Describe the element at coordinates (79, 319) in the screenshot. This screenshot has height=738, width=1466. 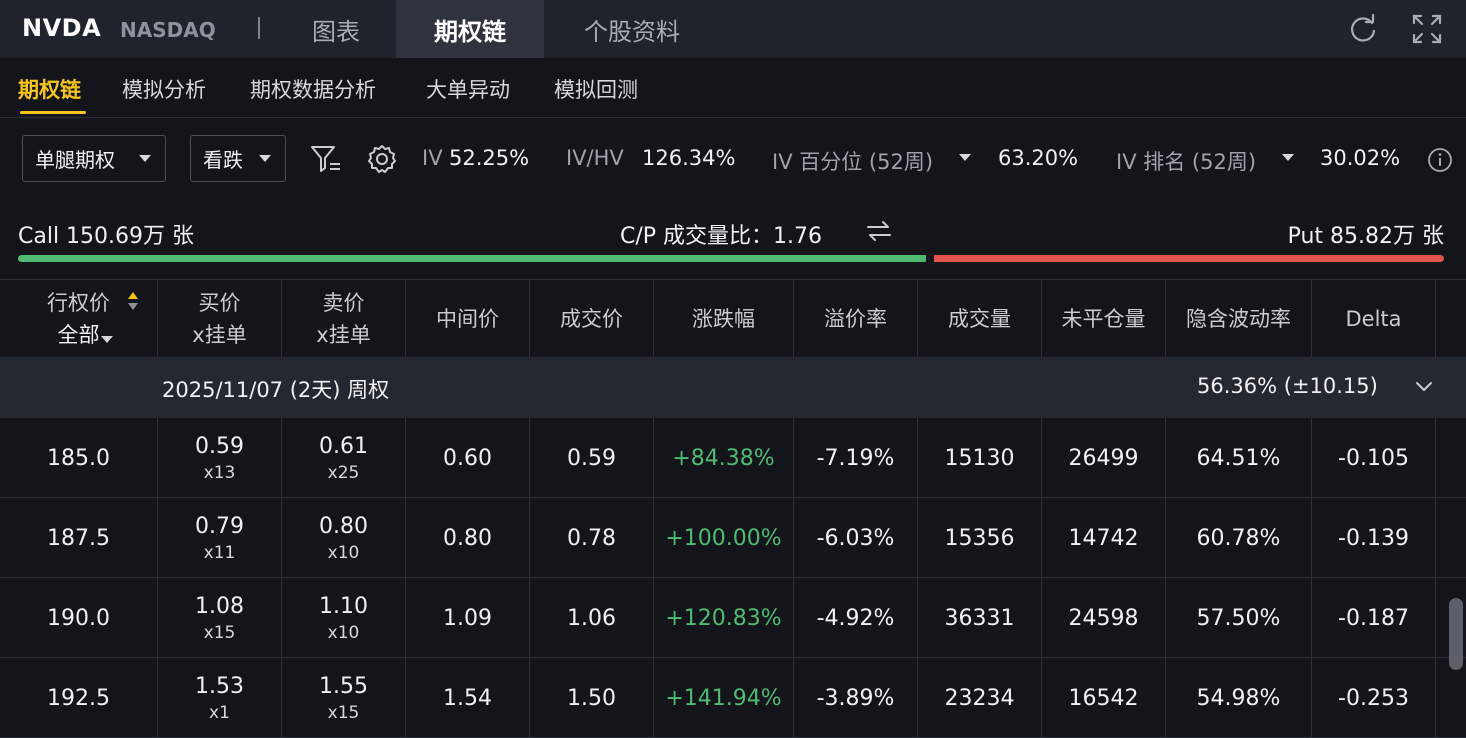
I see `header-strike: 行权价 全部` at that location.